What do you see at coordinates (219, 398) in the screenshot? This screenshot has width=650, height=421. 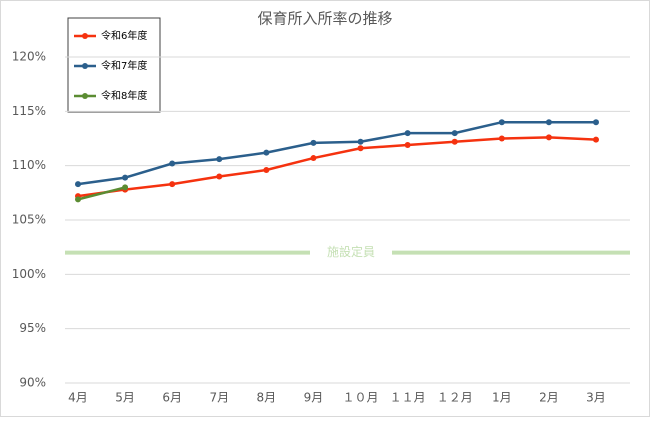 I see `x-tick-label: 7月` at bounding box center [219, 398].